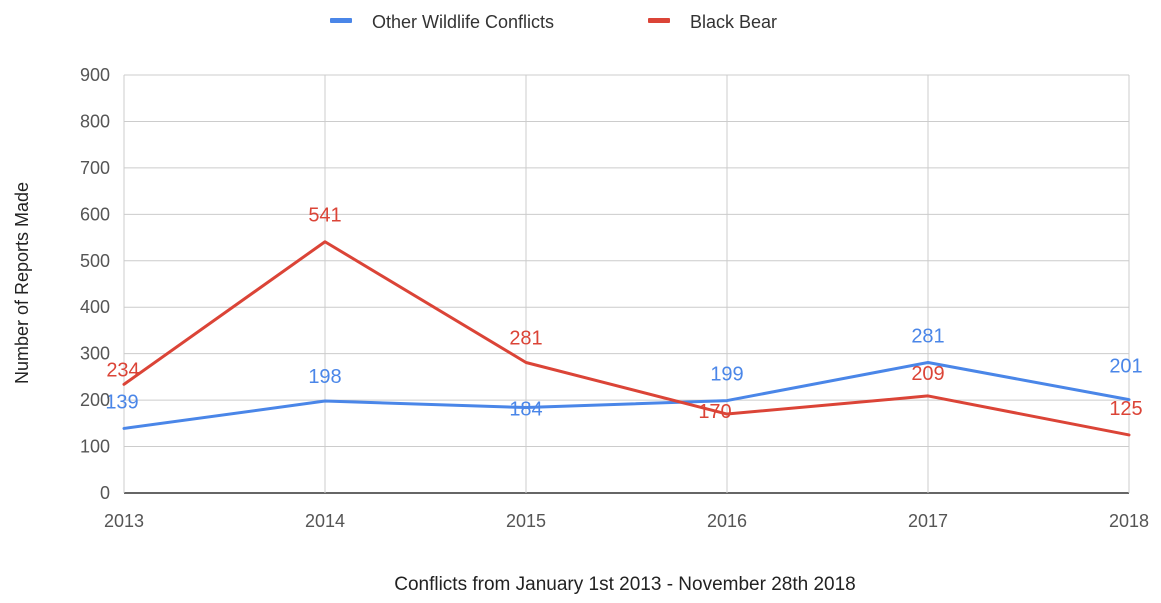 This screenshot has height=603, width=1161. Describe the element at coordinates (324, 377) in the screenshot. I see `data-label: 198` at that location.